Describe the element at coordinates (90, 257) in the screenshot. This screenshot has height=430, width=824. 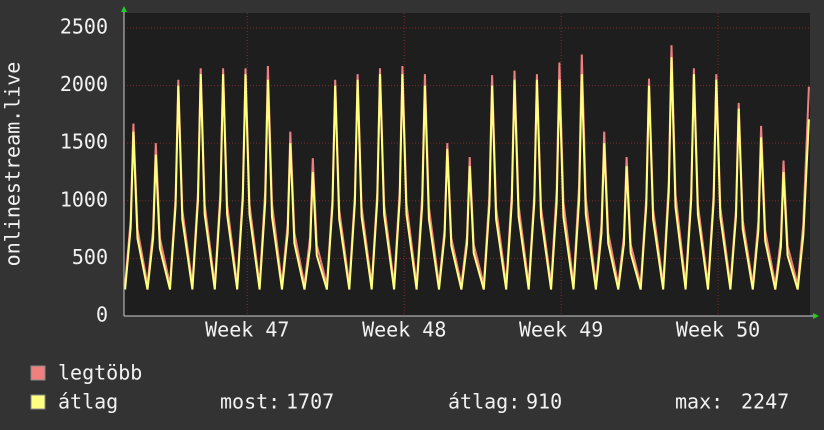
I see `y-tick-label: 500` at that location.